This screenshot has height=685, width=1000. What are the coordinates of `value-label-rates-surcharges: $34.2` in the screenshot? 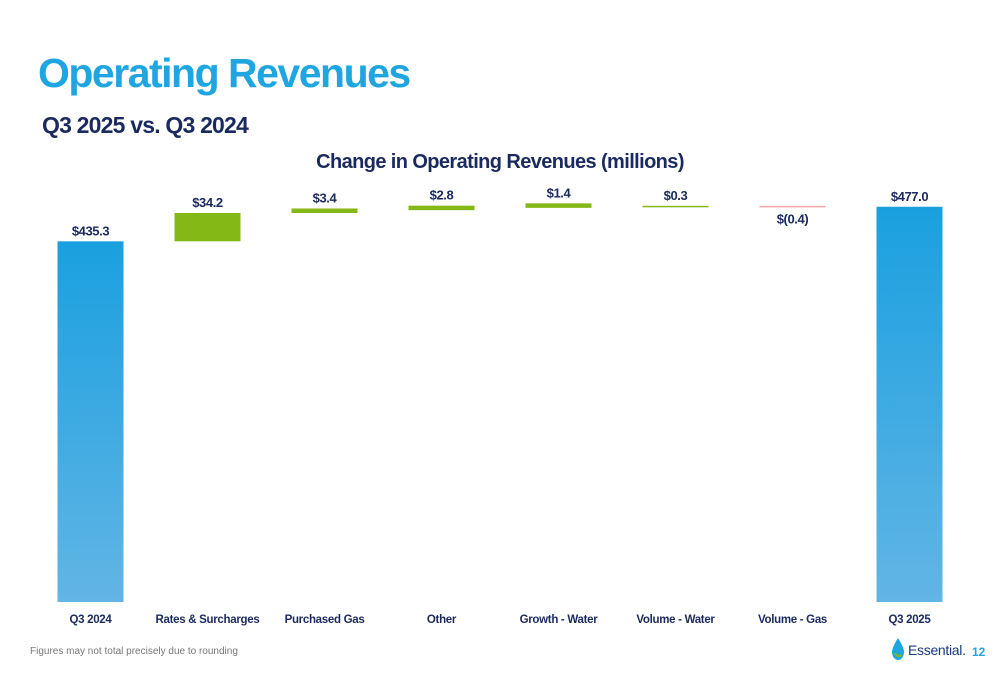 It's located at (207, 202).